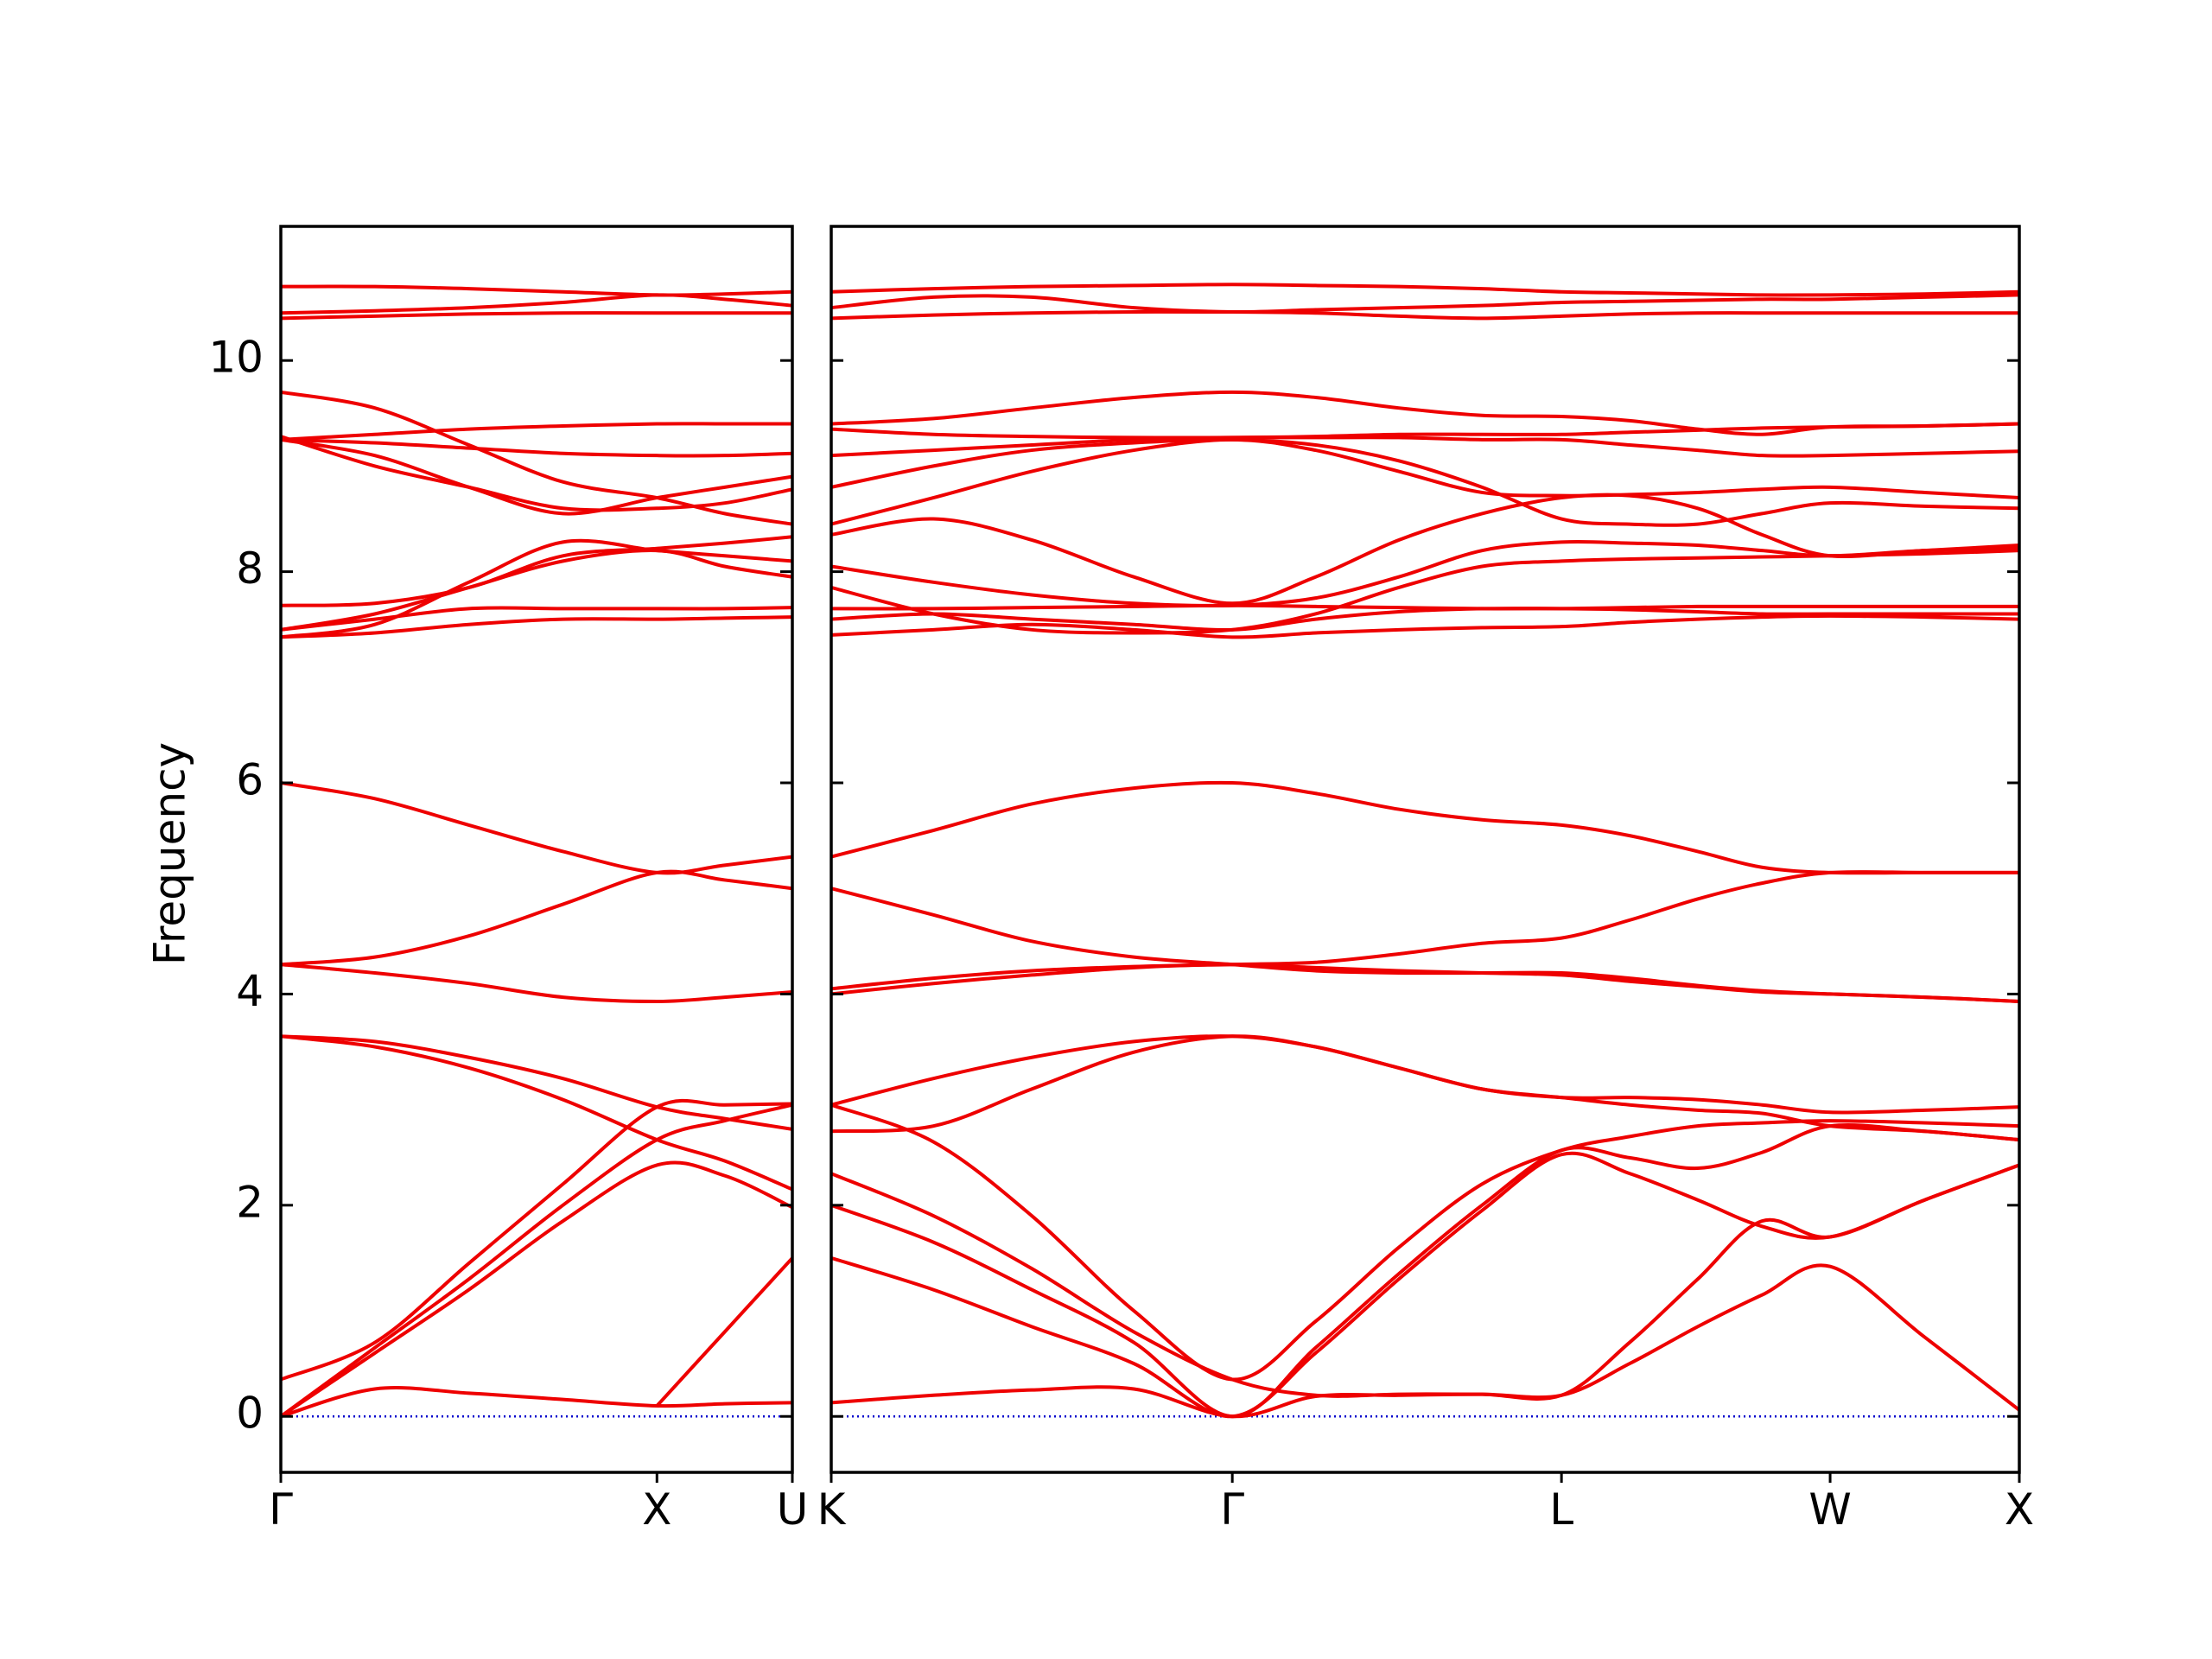 The height and width of the screenshot is (1659, 2212). Describe the element at coordinates (832, 1509) in the screenshot. I see `x-tick-label: K` at that location.